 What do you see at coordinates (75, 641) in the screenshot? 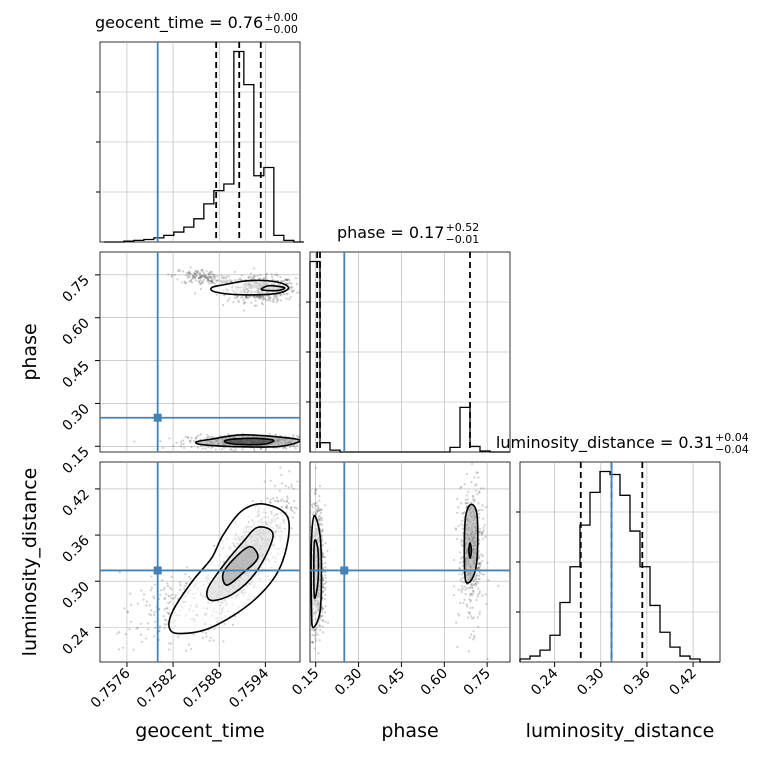
I see `y-tick-label: 0.24` at bounding box center [75, 641].